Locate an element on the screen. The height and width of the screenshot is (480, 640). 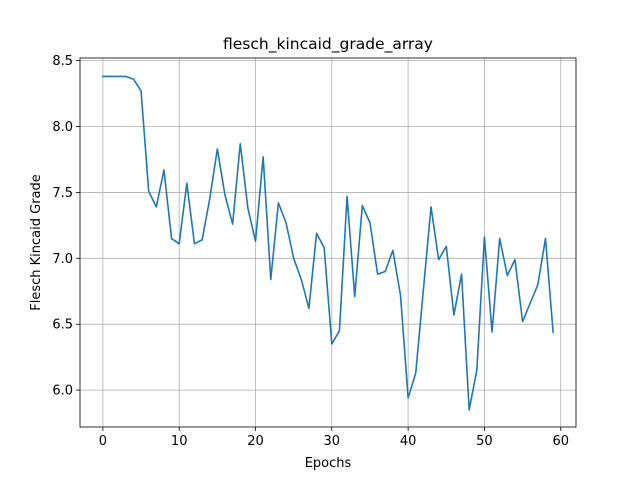
x-axis-label: Epochs is located at coordinates (328, 463).